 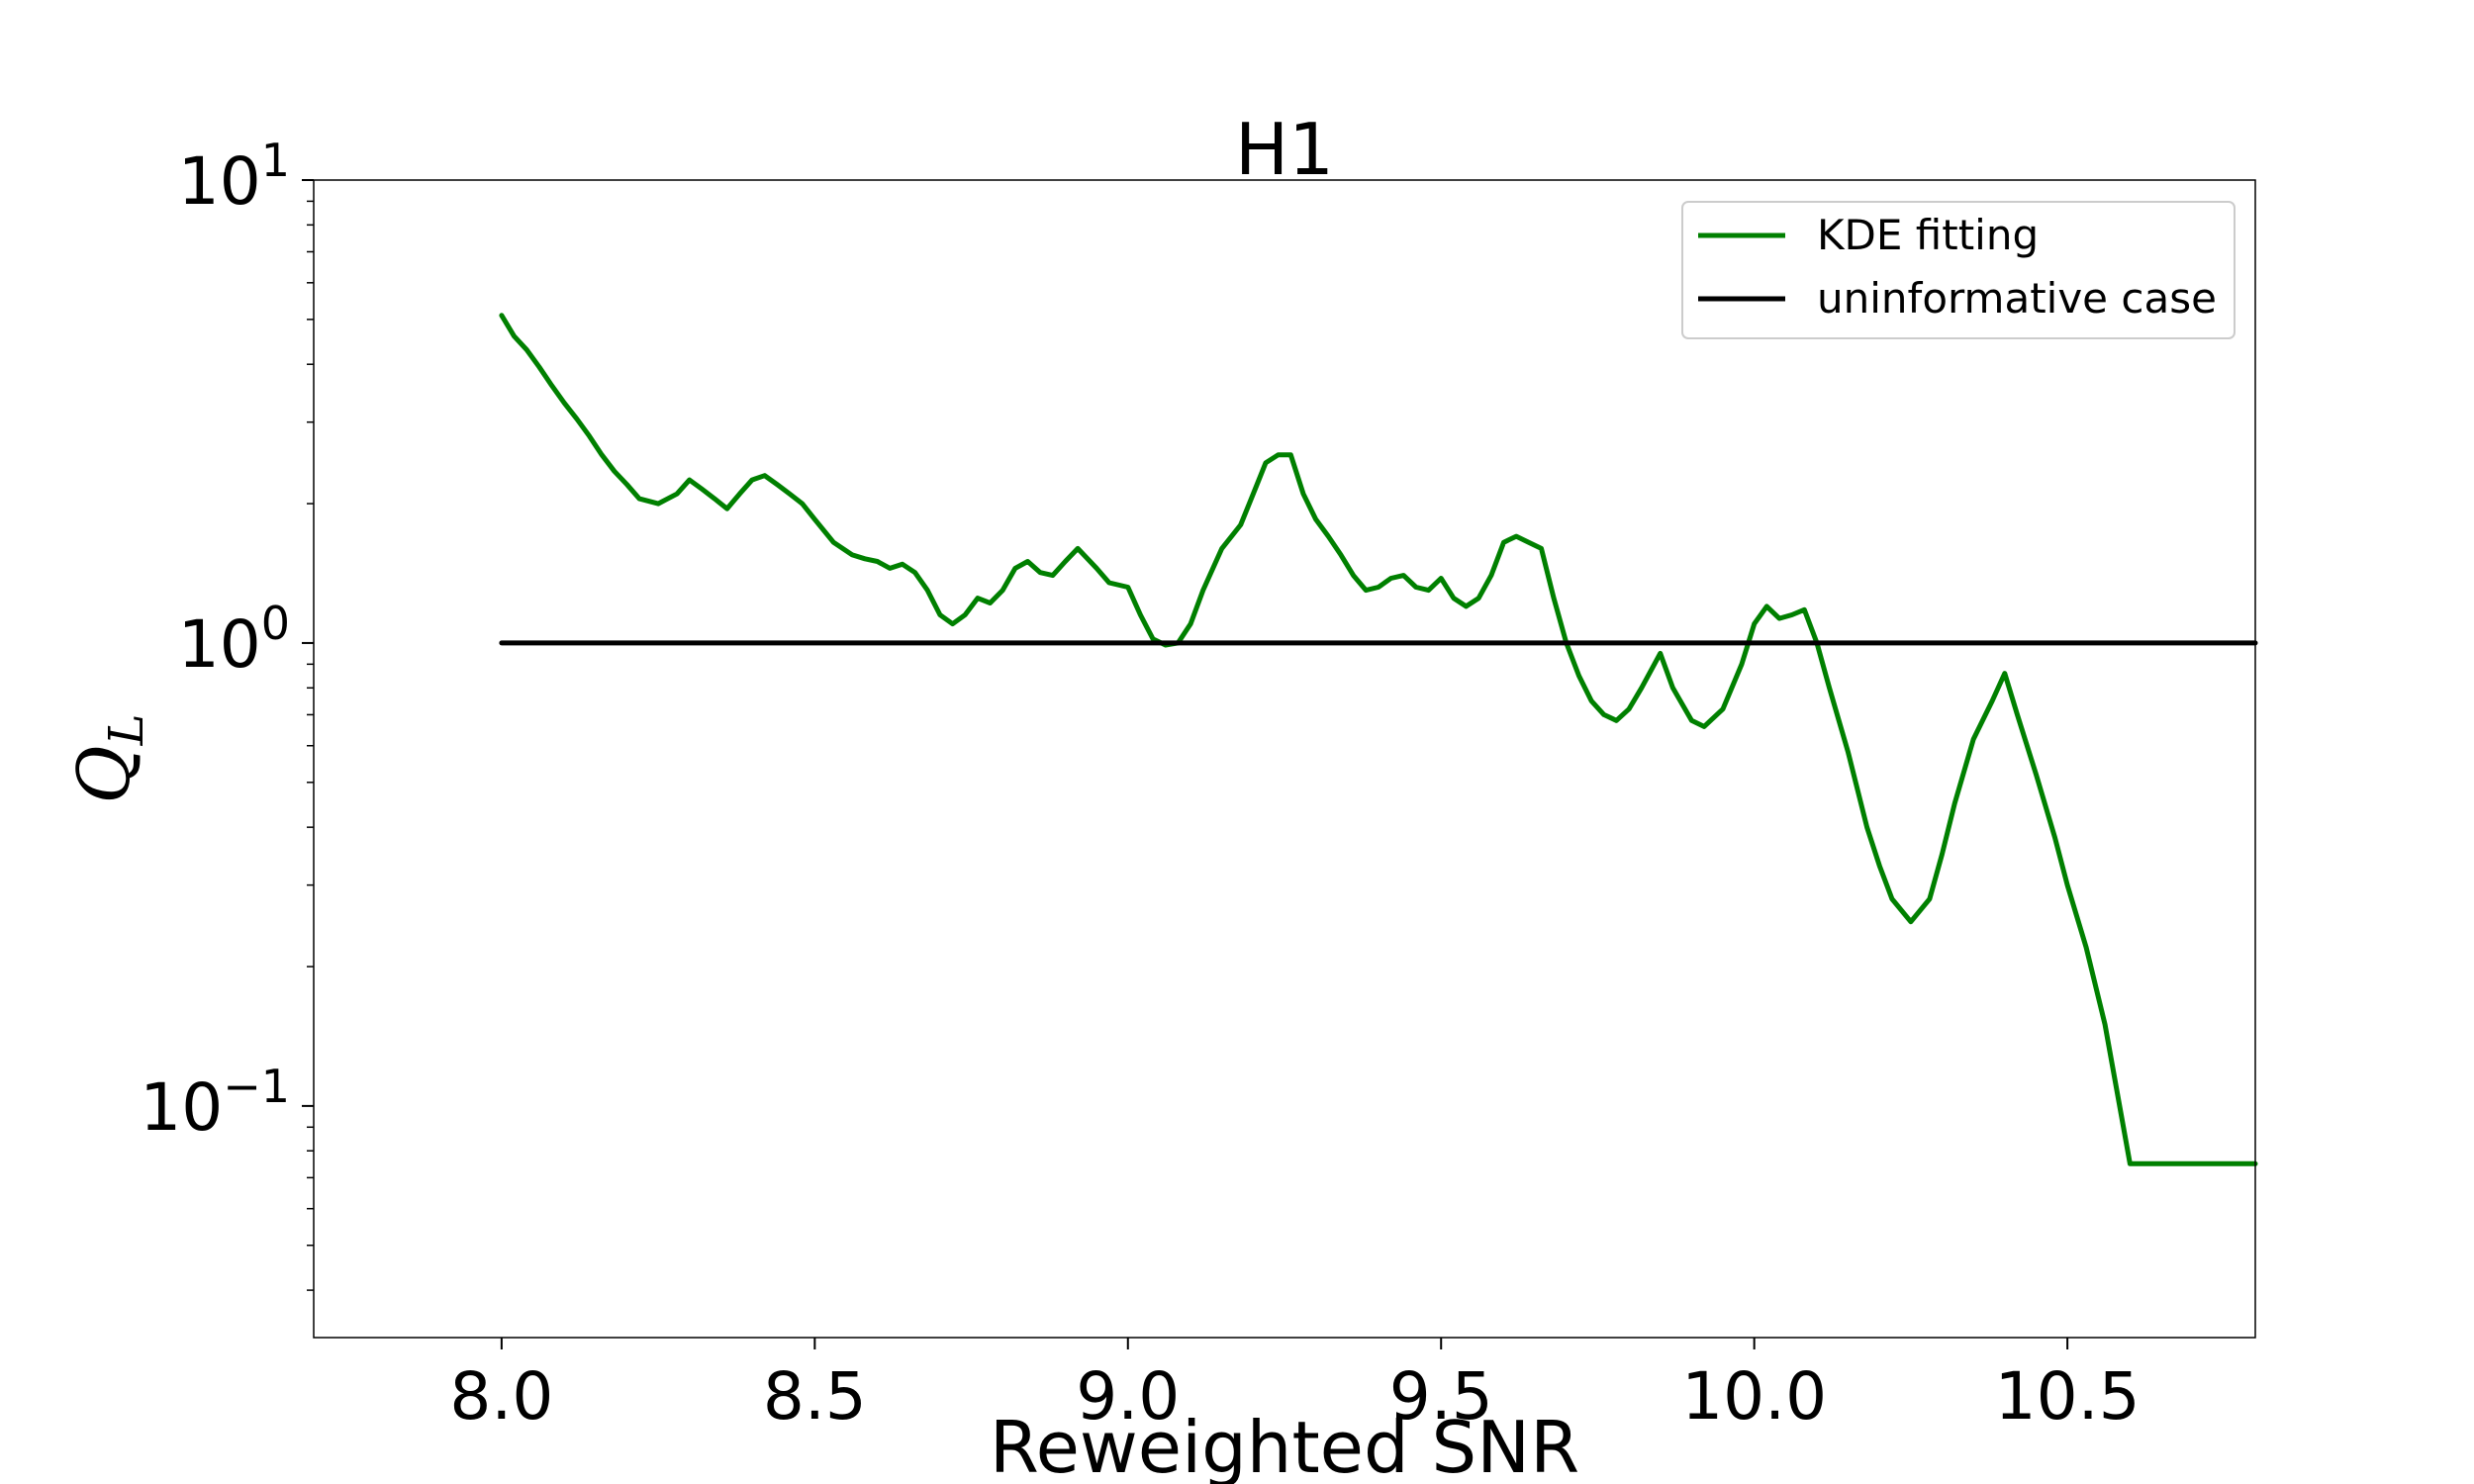 I want to click on x-axis-label: Reweighted SNR, so click(x=1285, y=1445).